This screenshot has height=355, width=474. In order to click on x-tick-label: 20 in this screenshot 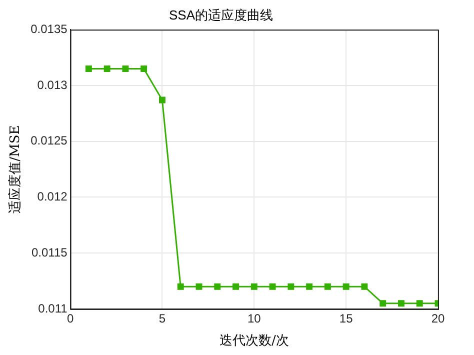, I will do `click(438, 319)`.